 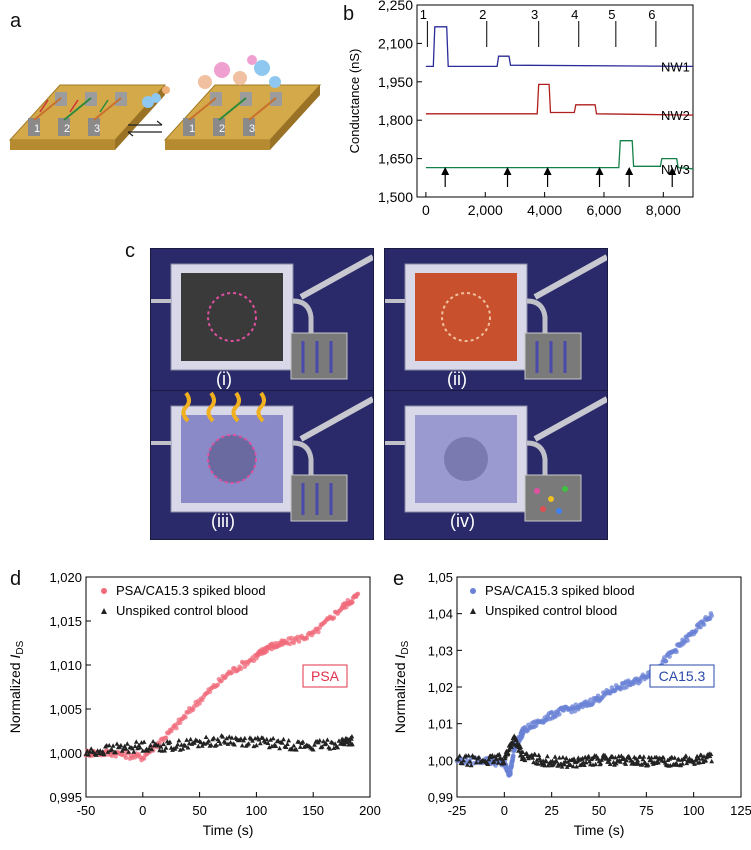 What do you see at coordinates (86, 810) in the screenshot?
I see `x-tick-label: -50` at bounding box center [86, 810].